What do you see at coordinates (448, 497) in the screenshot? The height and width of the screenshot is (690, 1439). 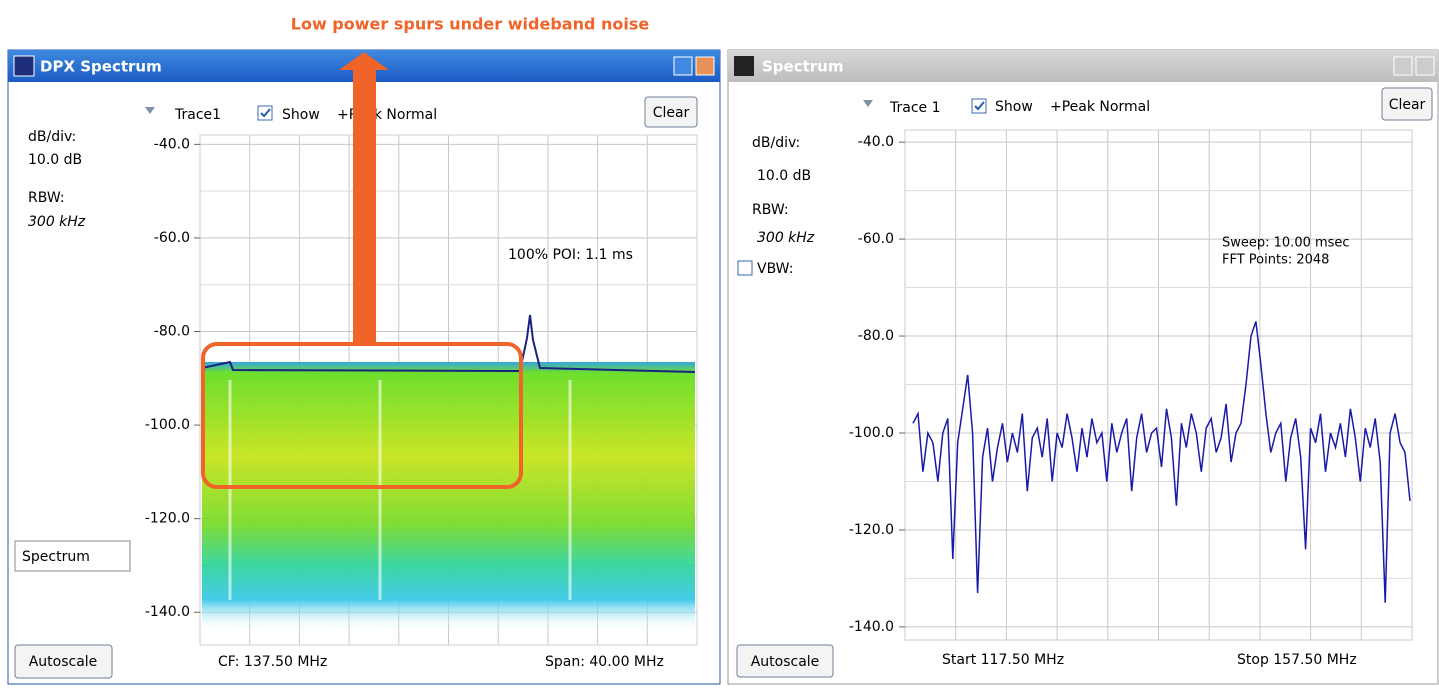 I see `dpx-density` at bounding box center [448, 497].